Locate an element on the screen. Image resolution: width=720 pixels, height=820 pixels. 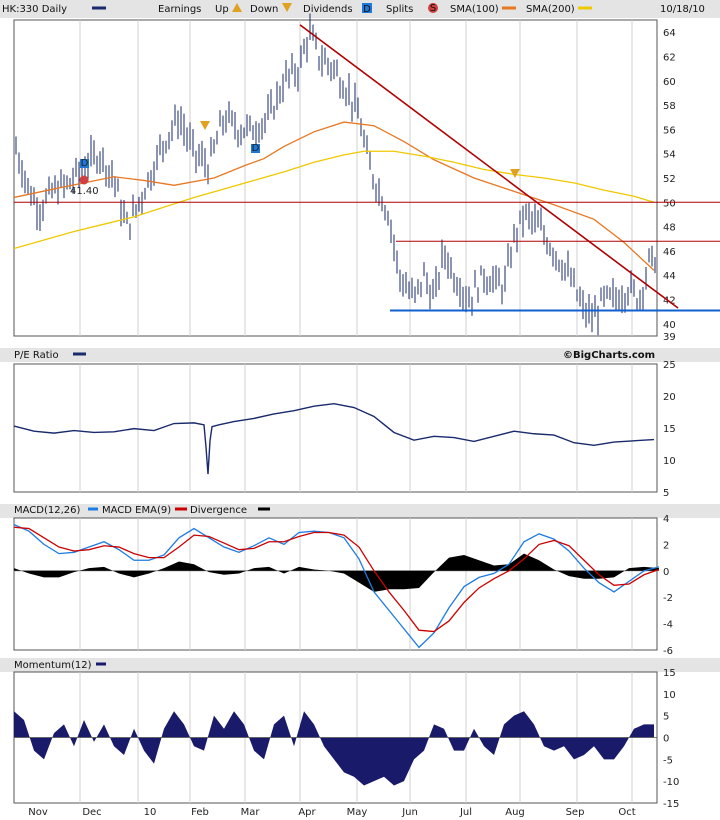
price-tick-label: 40 is located at coordinates (669, 325).